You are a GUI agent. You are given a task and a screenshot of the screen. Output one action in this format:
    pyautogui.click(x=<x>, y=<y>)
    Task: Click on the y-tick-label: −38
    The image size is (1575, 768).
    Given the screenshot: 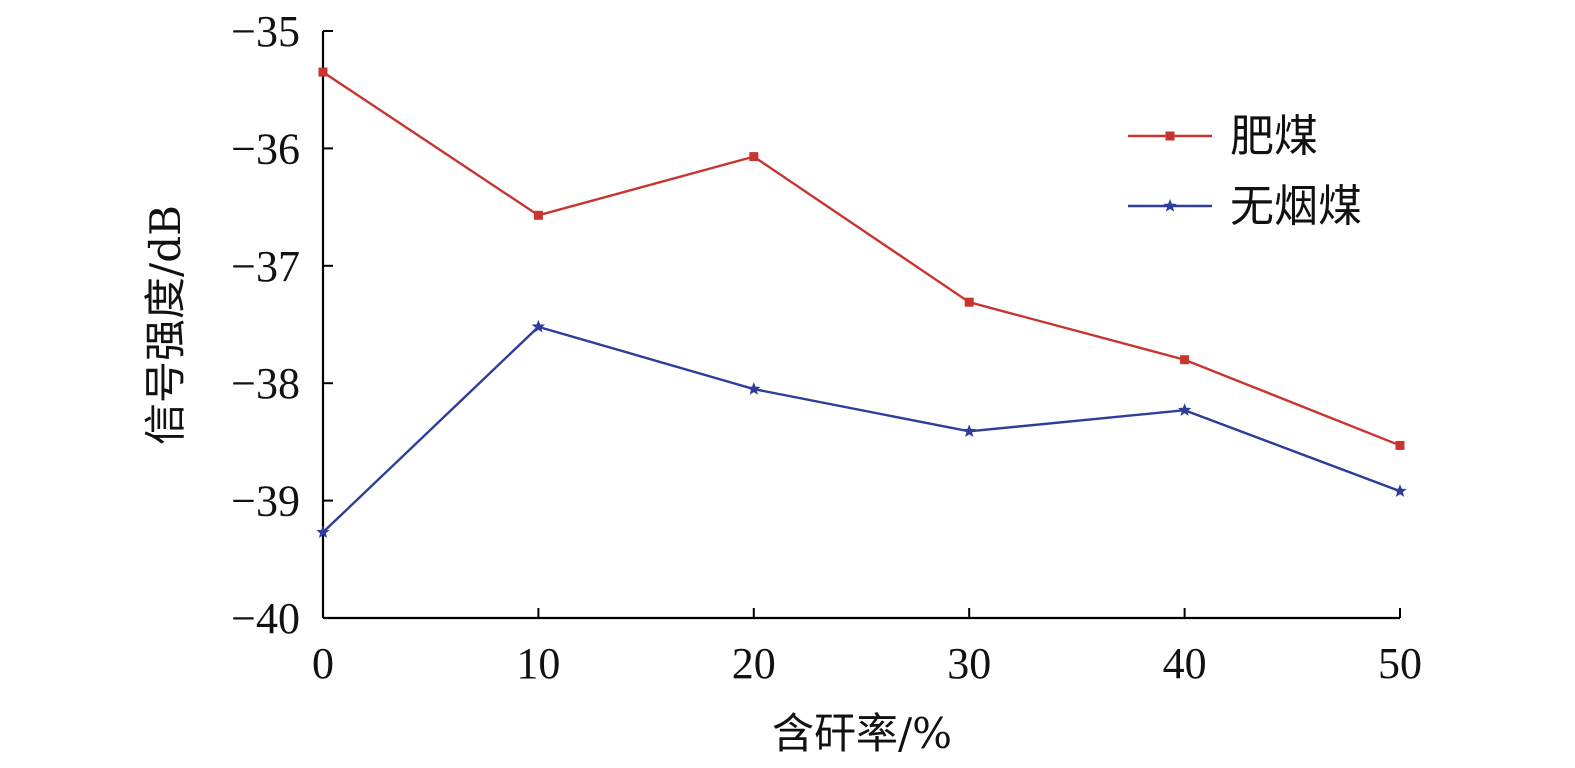 What is the action you would take?
    pyautogui.click(x=265, y=383)
    